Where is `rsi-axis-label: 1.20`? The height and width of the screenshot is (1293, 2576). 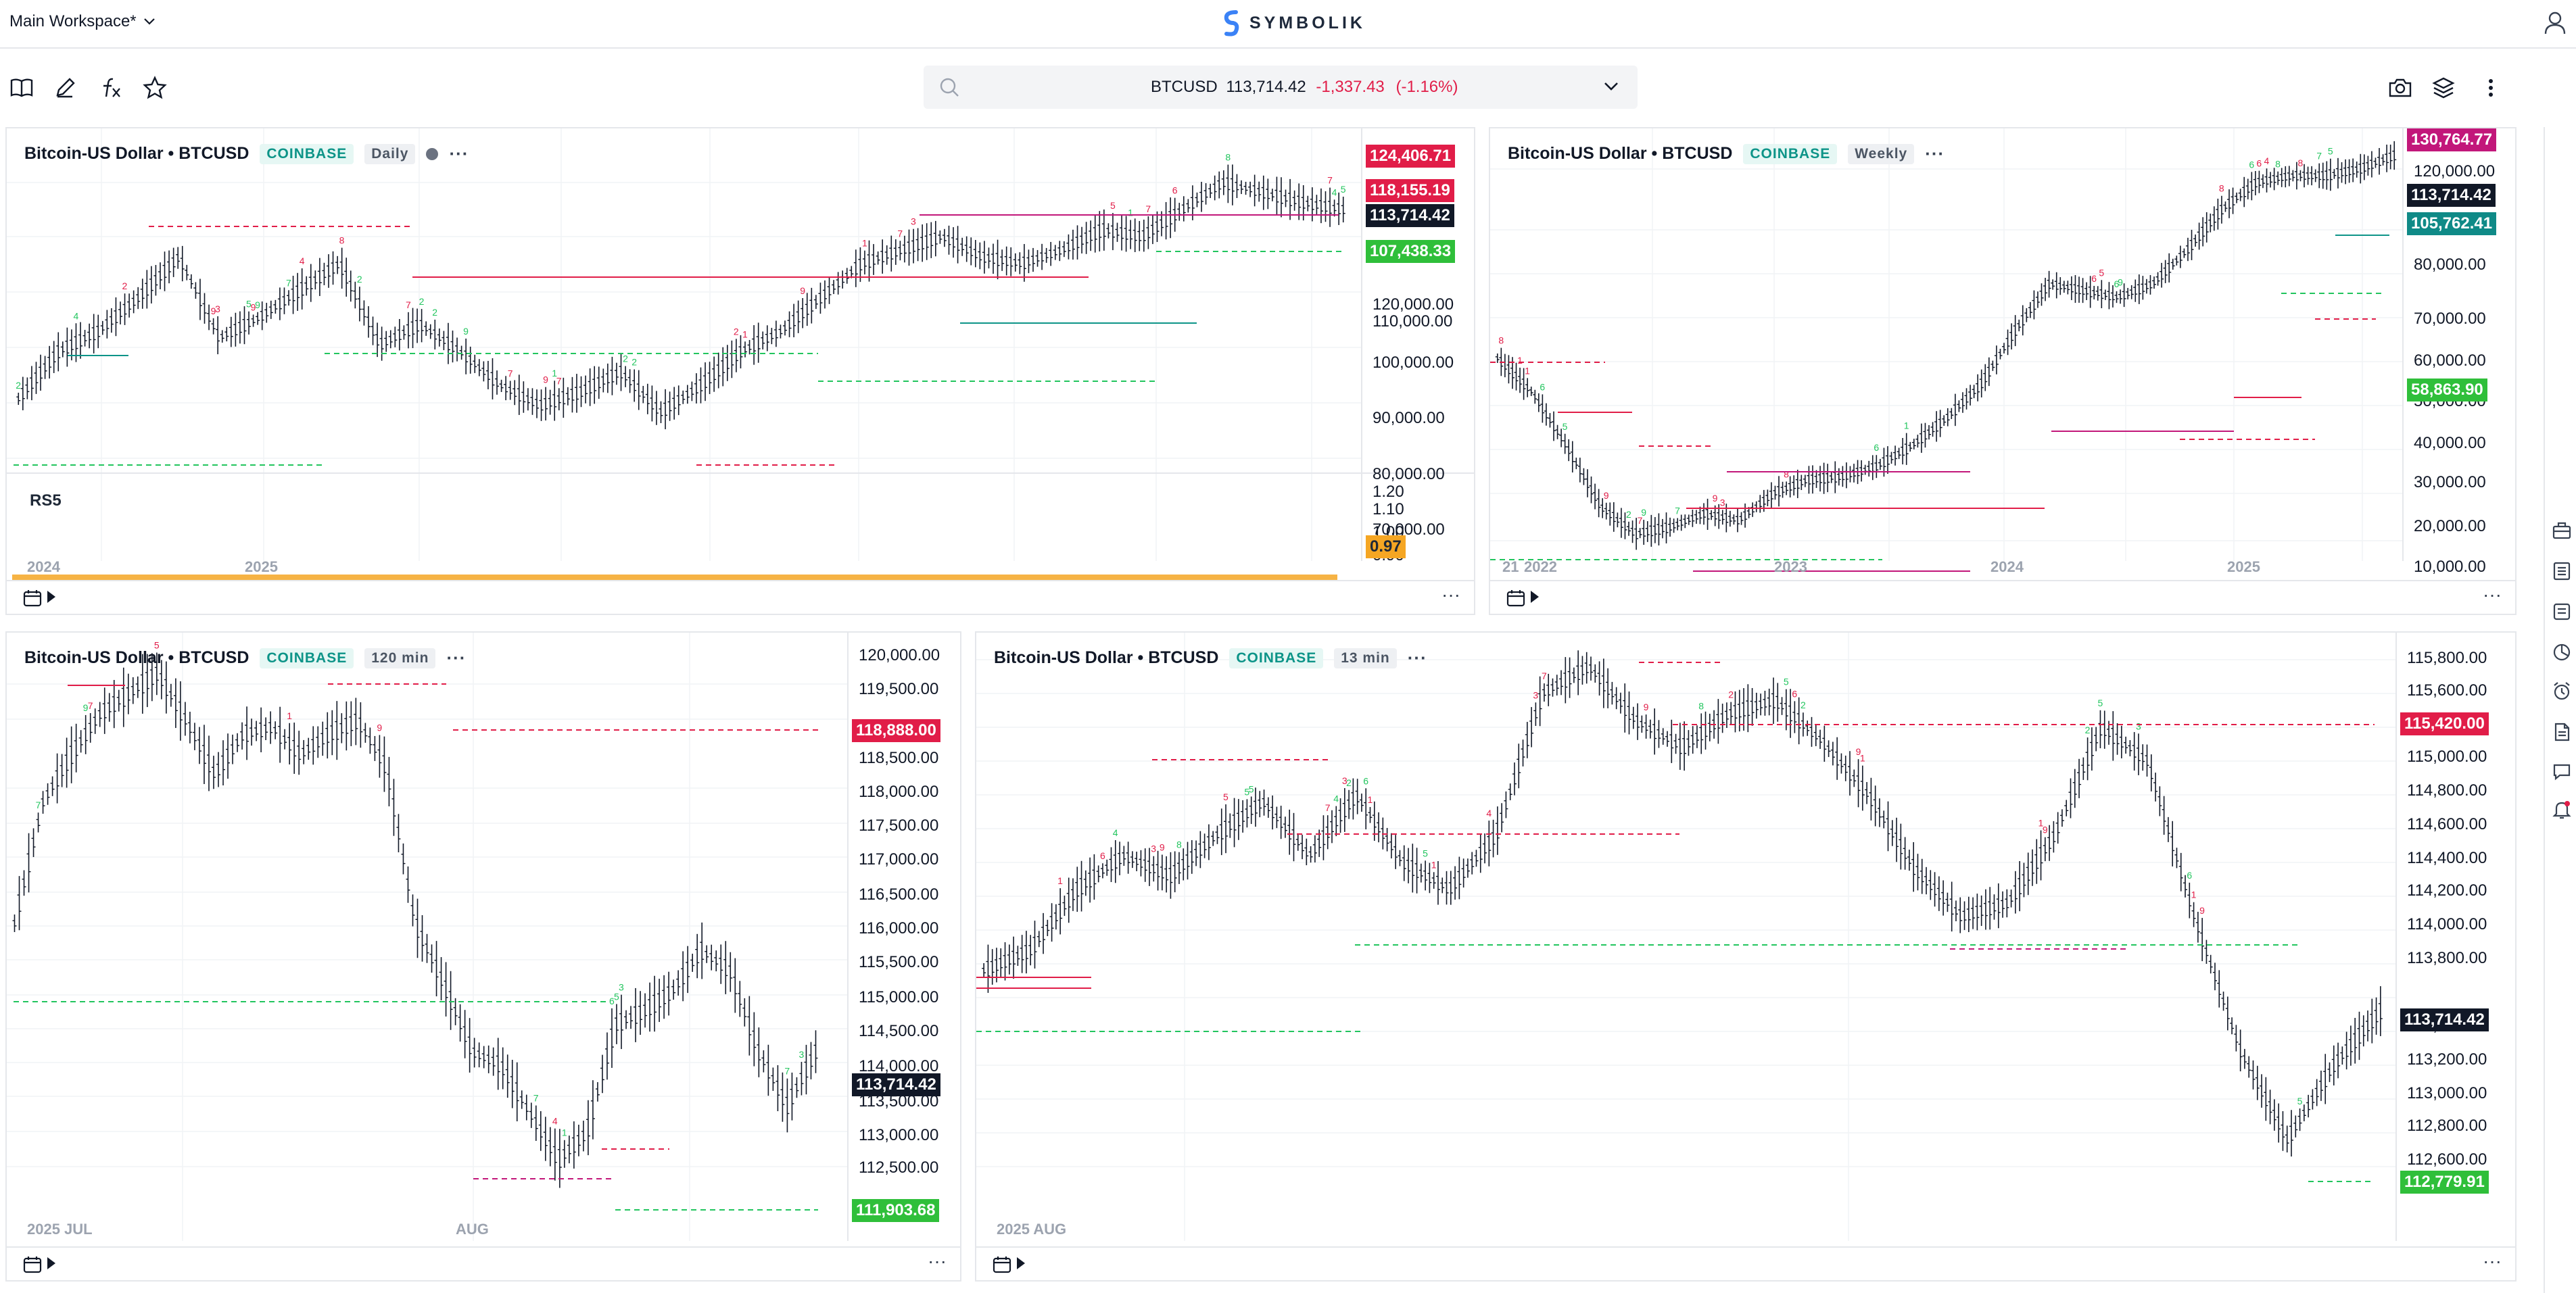 rsi-axis-label: 1.20 is located at coordinates (1388, 492).